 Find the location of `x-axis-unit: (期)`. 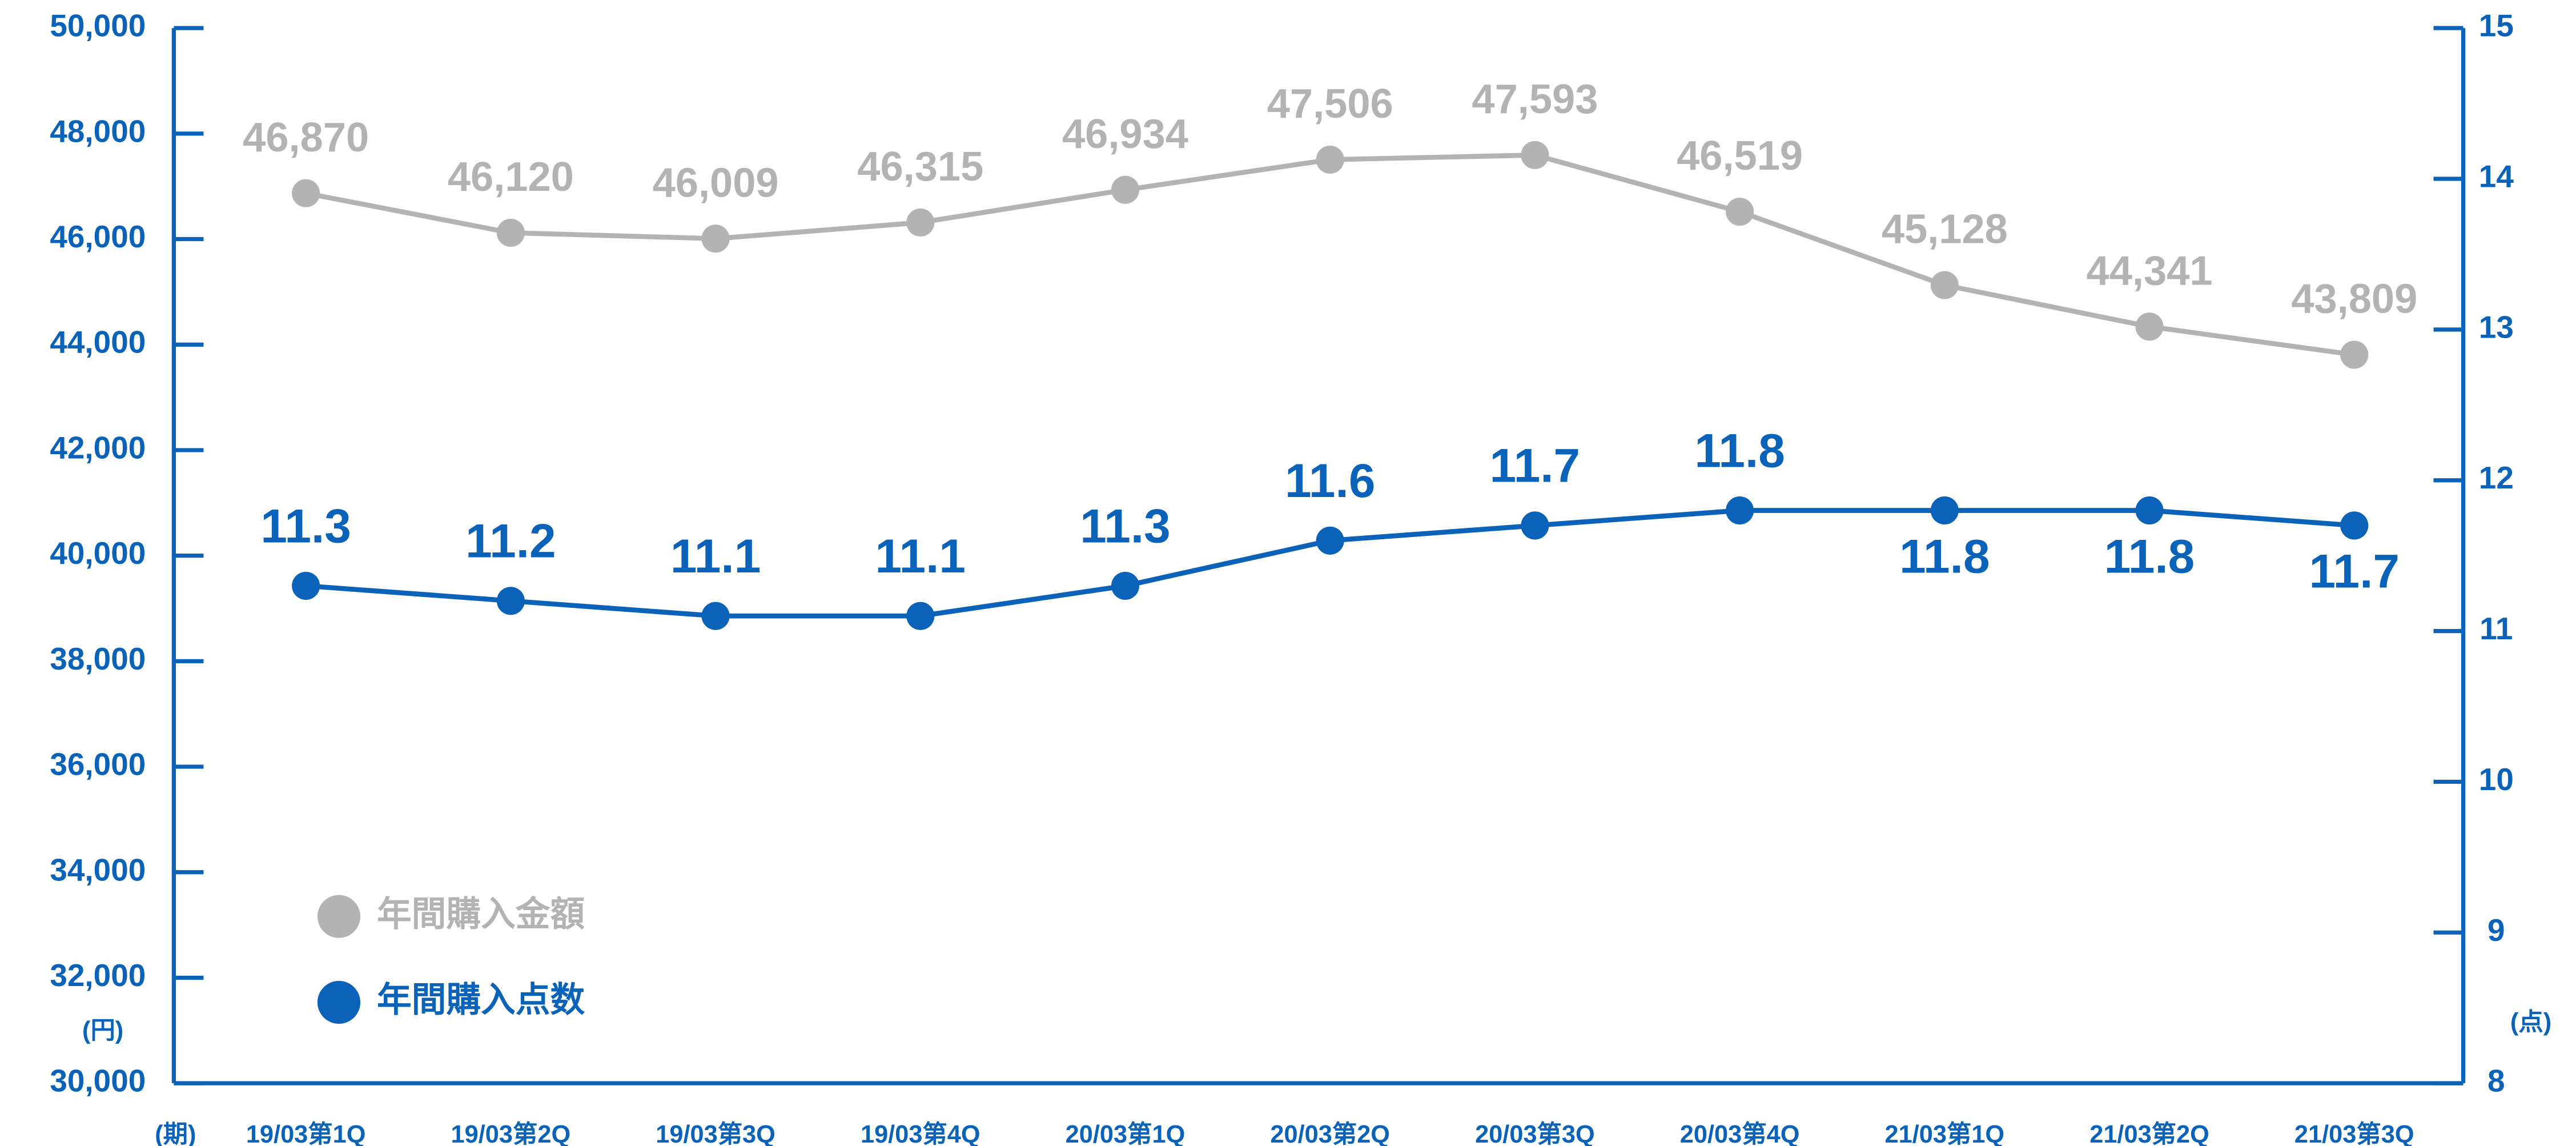

x-axis-unit: (期) is located at coordinates (175, 1133).